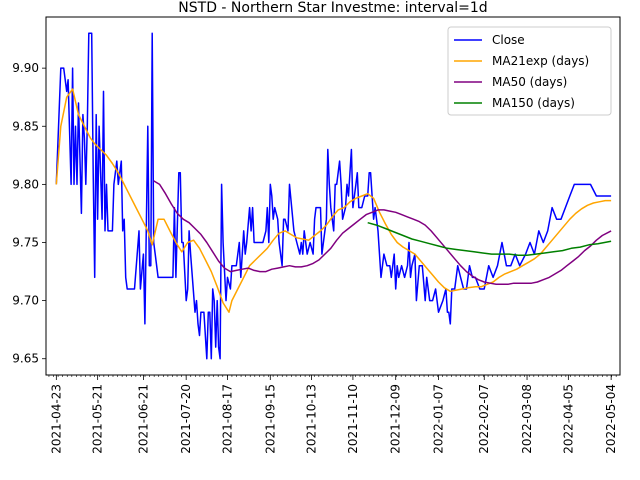 The height and width of the screenshot is (480, 640). I want to click on y-tick-label: 9.70, so click(25, 301).